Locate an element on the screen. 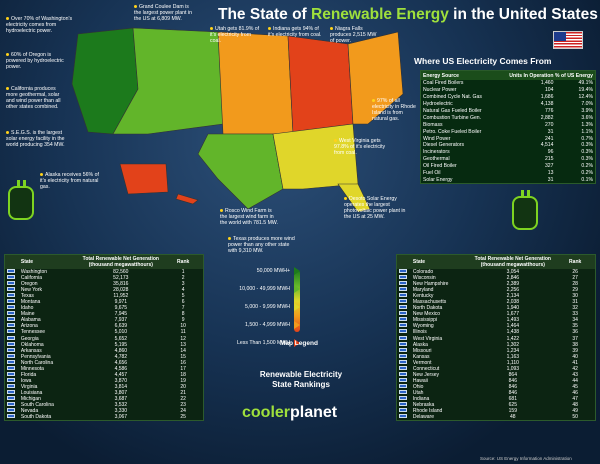  legend-item: 10,000 - 49,999 MWH is located at coordinates (293, 289).